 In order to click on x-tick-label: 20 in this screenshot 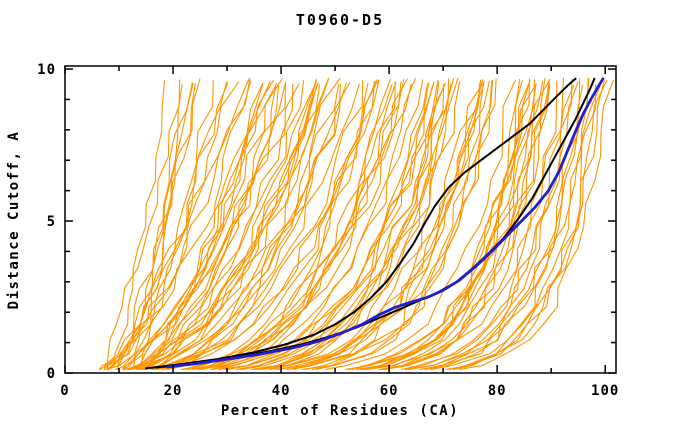, I will do `click(173, 391)`.